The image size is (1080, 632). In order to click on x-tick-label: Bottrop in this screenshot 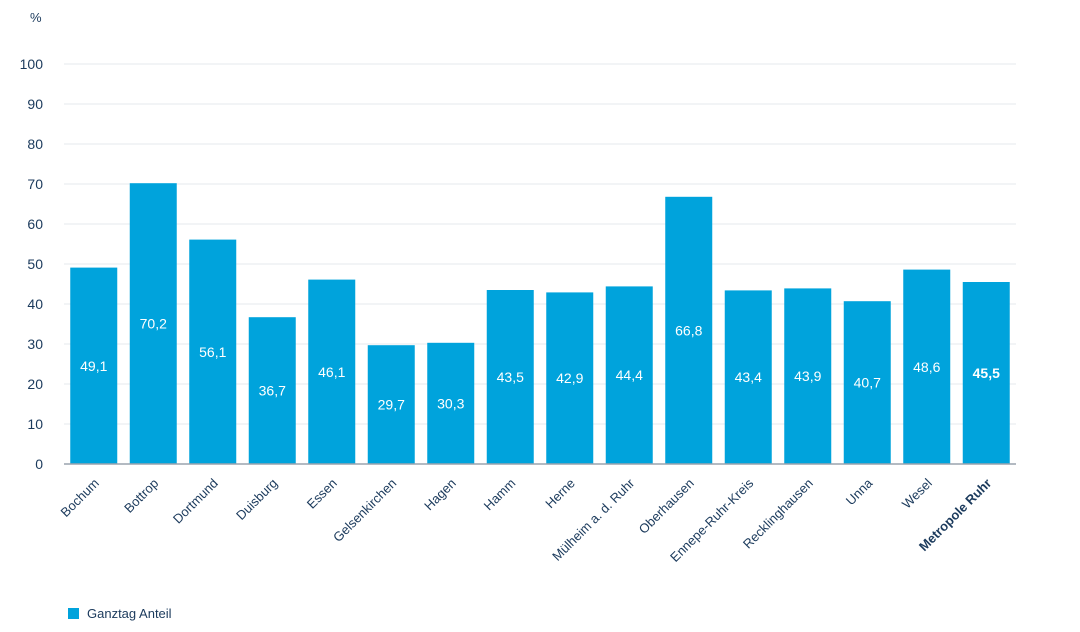, I will do `click(141, 496)`.